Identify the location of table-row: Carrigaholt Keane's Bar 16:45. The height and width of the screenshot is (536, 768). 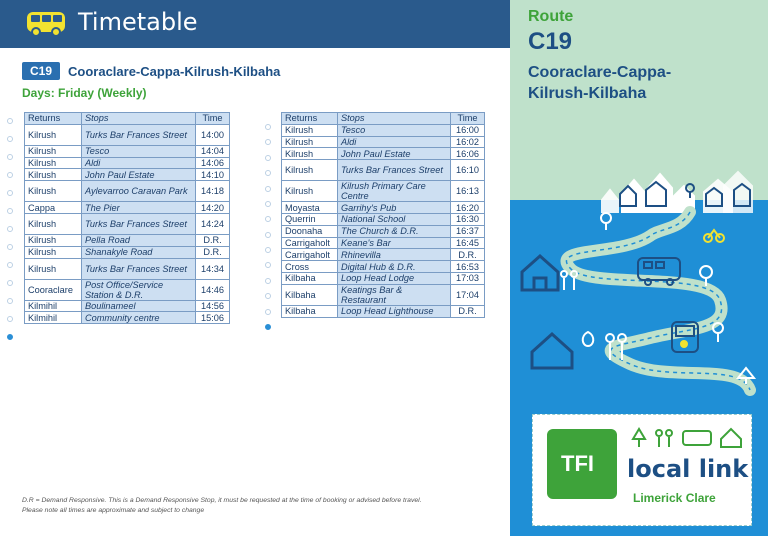
(383, 243).